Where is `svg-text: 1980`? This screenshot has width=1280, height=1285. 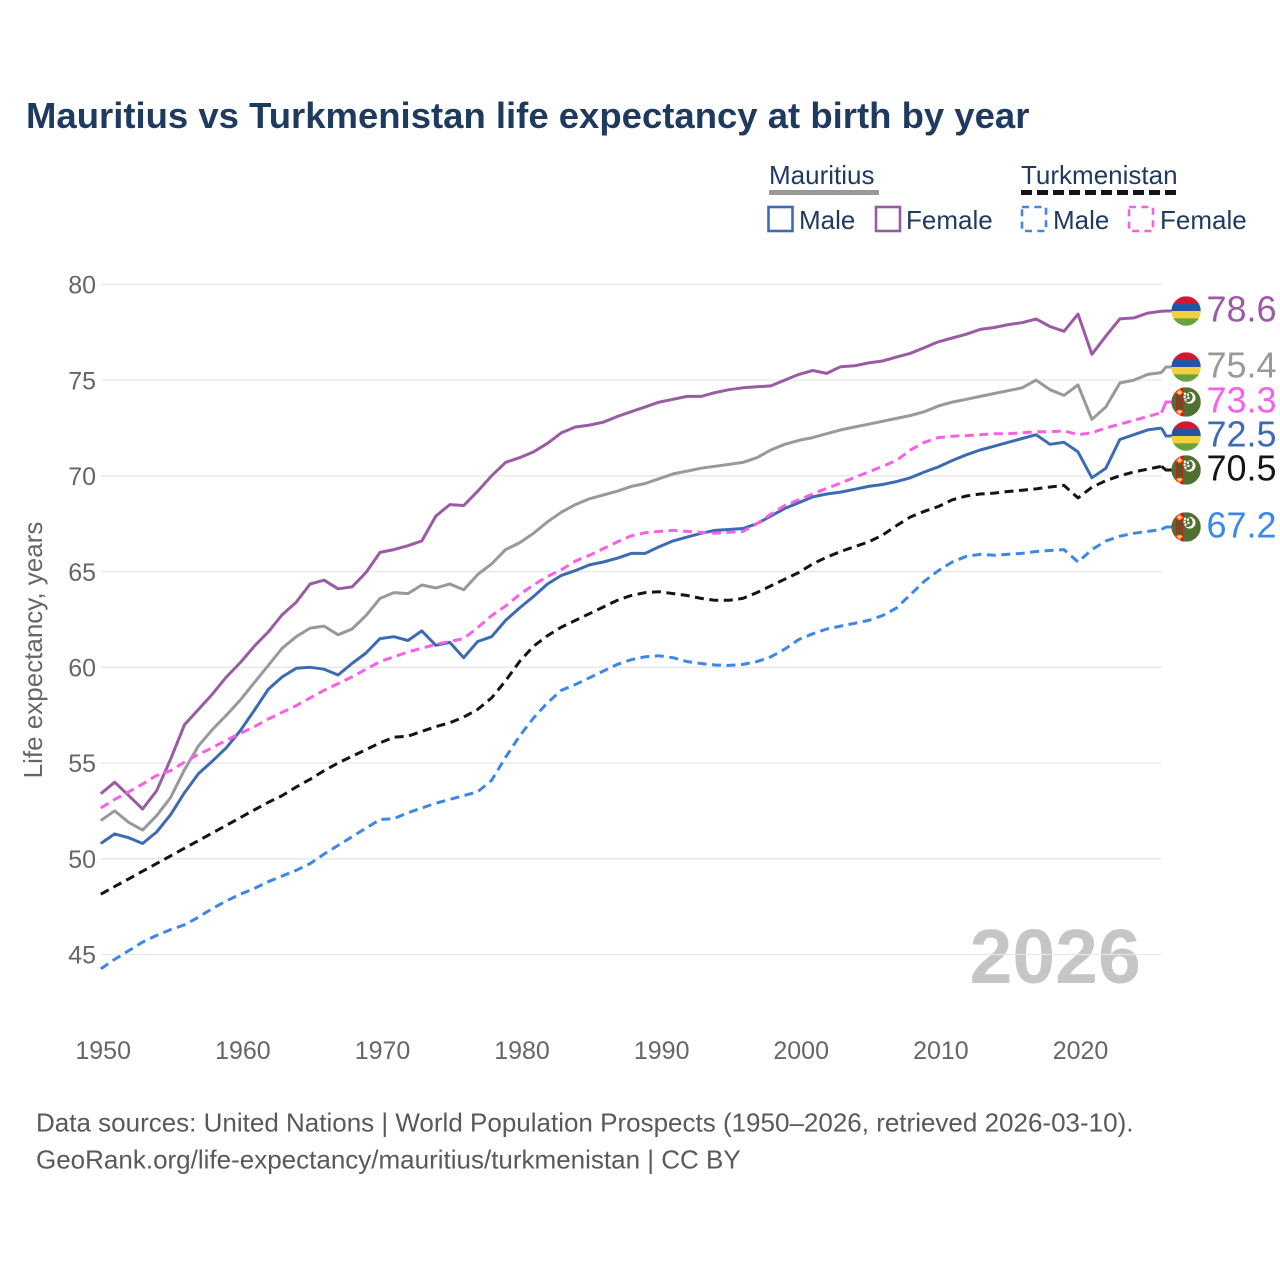
svg-text: 1980 is located at coordinates (522, 1051).